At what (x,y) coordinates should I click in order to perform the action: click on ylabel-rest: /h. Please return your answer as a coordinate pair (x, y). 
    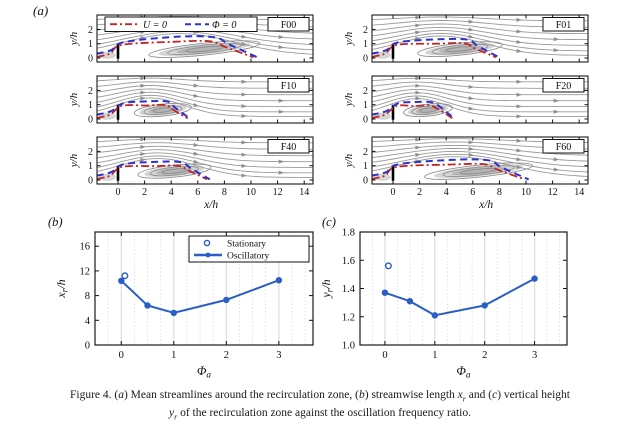
    Looking at the image, I should click on (61, 284).